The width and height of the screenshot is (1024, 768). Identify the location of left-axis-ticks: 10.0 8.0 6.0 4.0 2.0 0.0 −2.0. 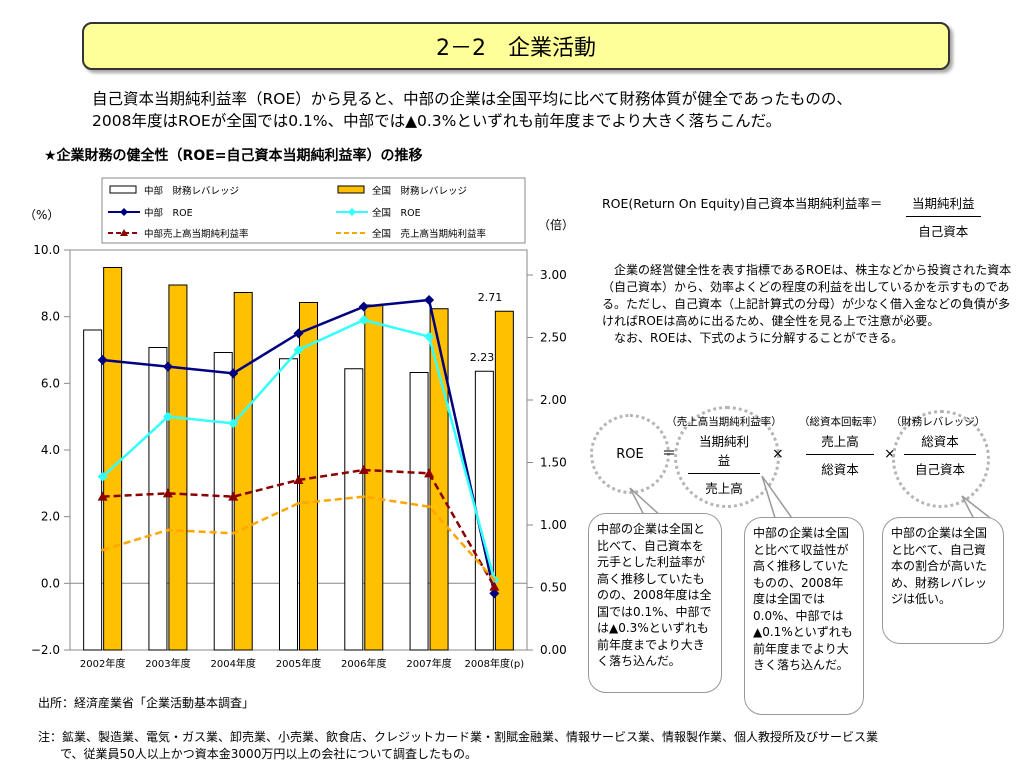
(50, 450).